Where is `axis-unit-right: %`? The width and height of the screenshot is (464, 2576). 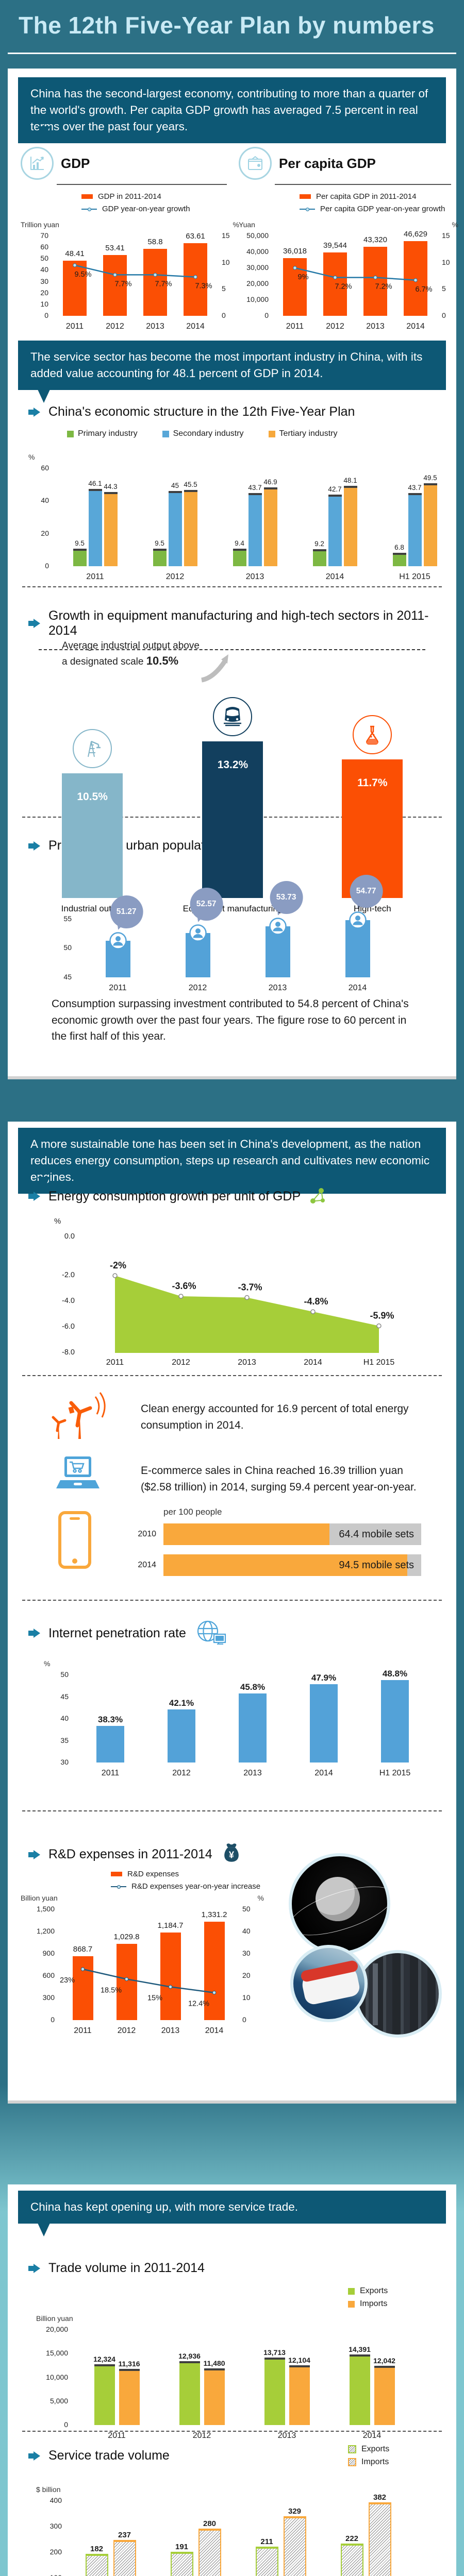
axis-unit-right: % is located at coordinates (260, 1898).